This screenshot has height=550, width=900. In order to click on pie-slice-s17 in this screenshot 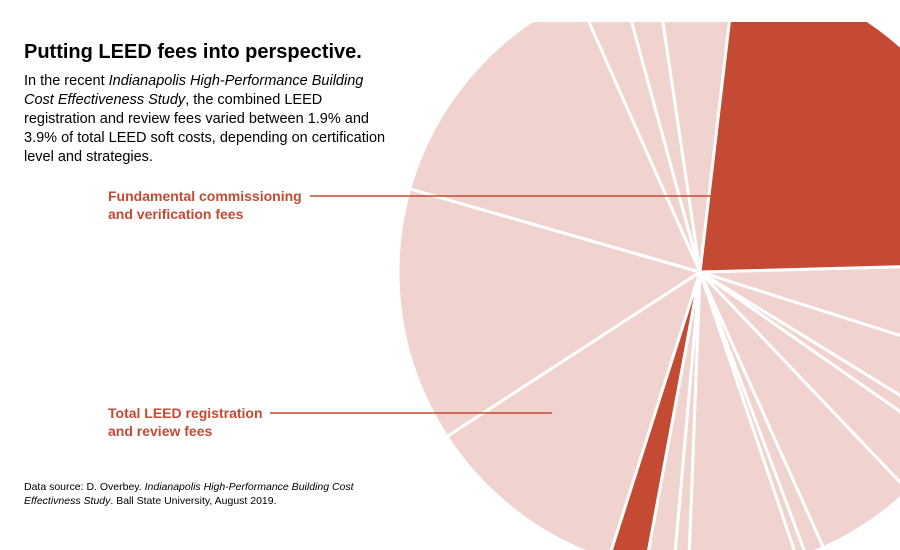, I will do `click(696, 148)`.